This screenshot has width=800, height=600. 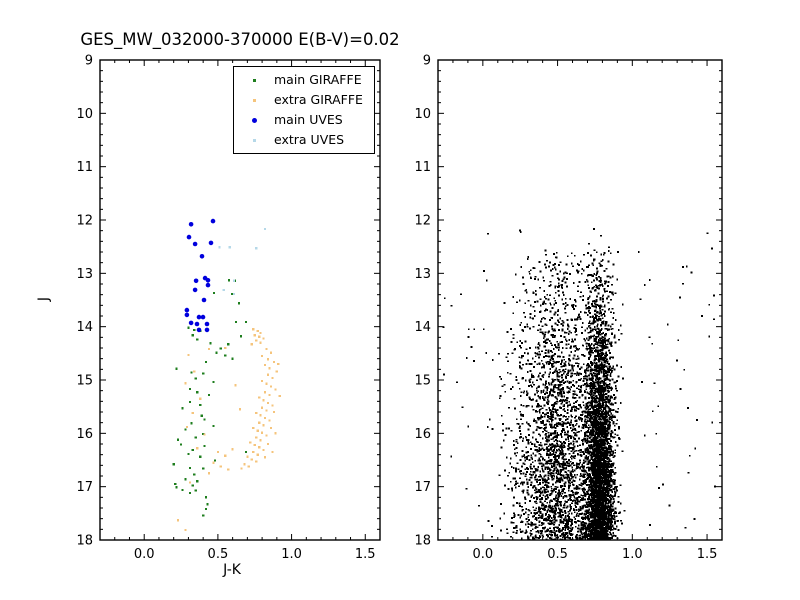 I want to click on main-giraffe-marker-icon, so click(x=254, y=80).